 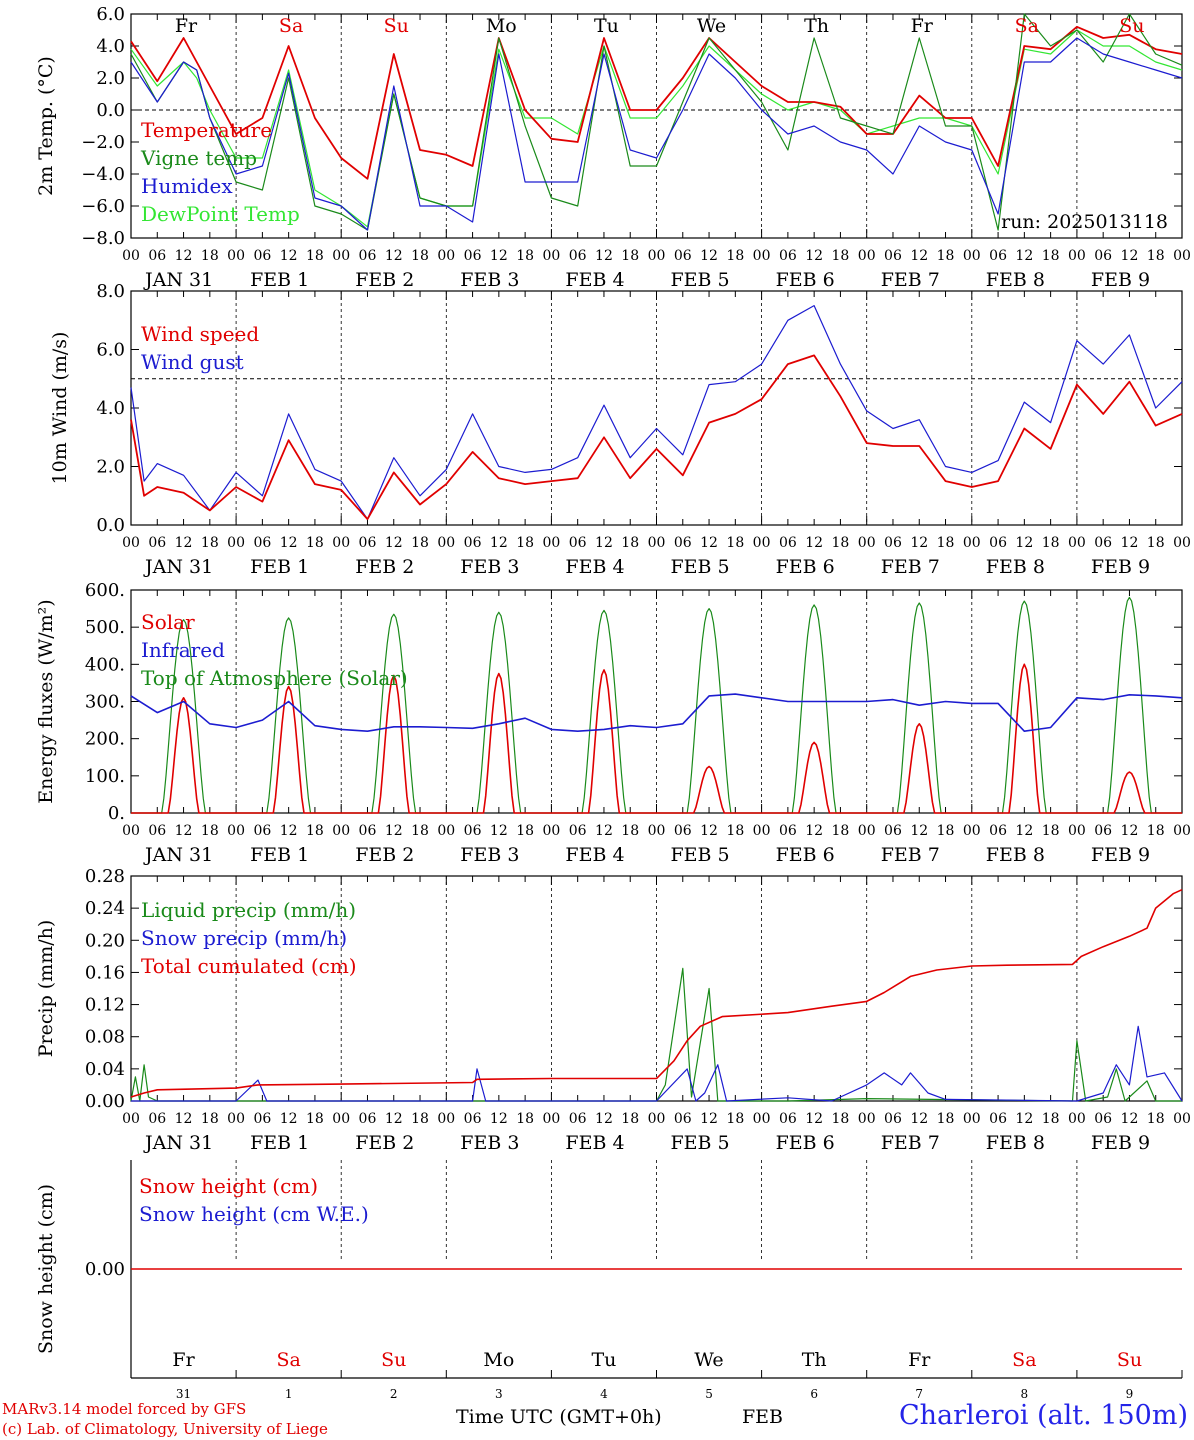 What do you see at coordinates (105, 627) in the screenshot?
I see `y-tick-label: 500.` at bounding box center [105, 627].